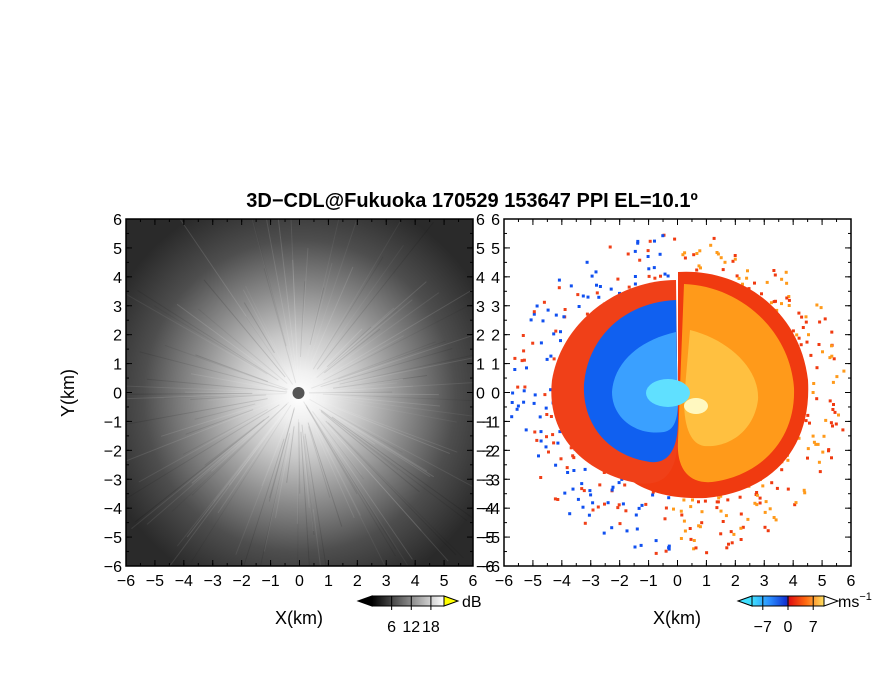  Describe the element at coordinates (419, 615) in the screenshot. I see `power-colorbar: 6 12 18 dB` at that location.